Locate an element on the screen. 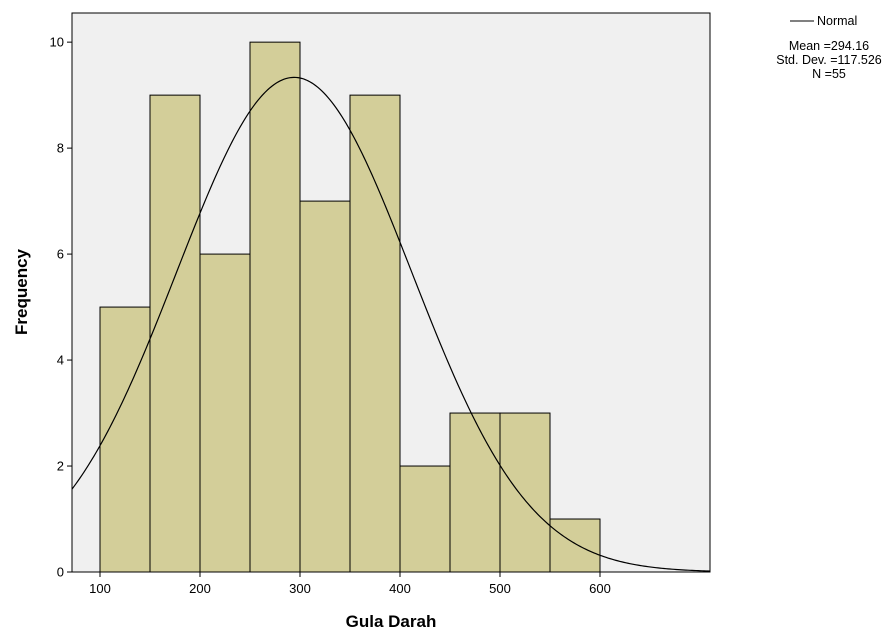 Image resolution: width=896 pixels, height=632 pixels. legend-mean: Mean =294.16 is located at coordinates (829, 46).